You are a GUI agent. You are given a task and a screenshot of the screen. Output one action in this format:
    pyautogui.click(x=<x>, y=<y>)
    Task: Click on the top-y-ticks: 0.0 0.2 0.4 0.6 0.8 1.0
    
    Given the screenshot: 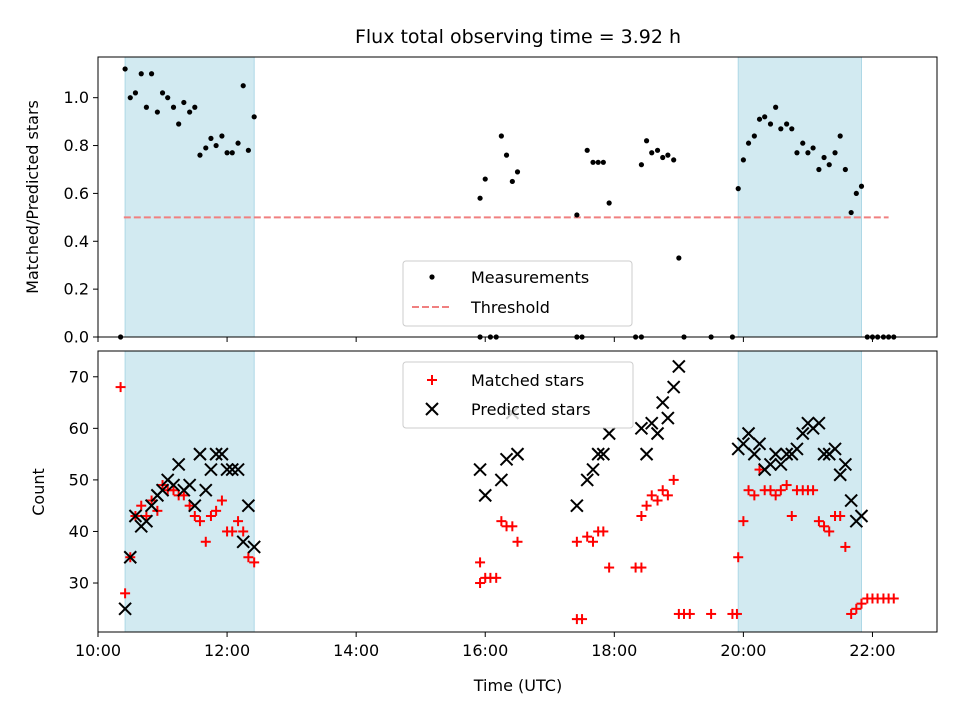 What is the action you would take?
    pyautogui.click(x=81, y=217)
    